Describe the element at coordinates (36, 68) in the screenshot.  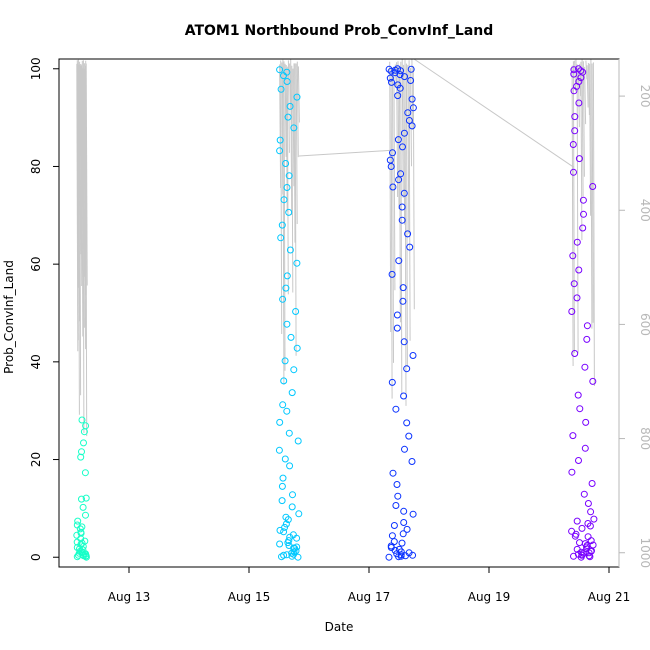
I see `y-tick-label: 100` at that location.